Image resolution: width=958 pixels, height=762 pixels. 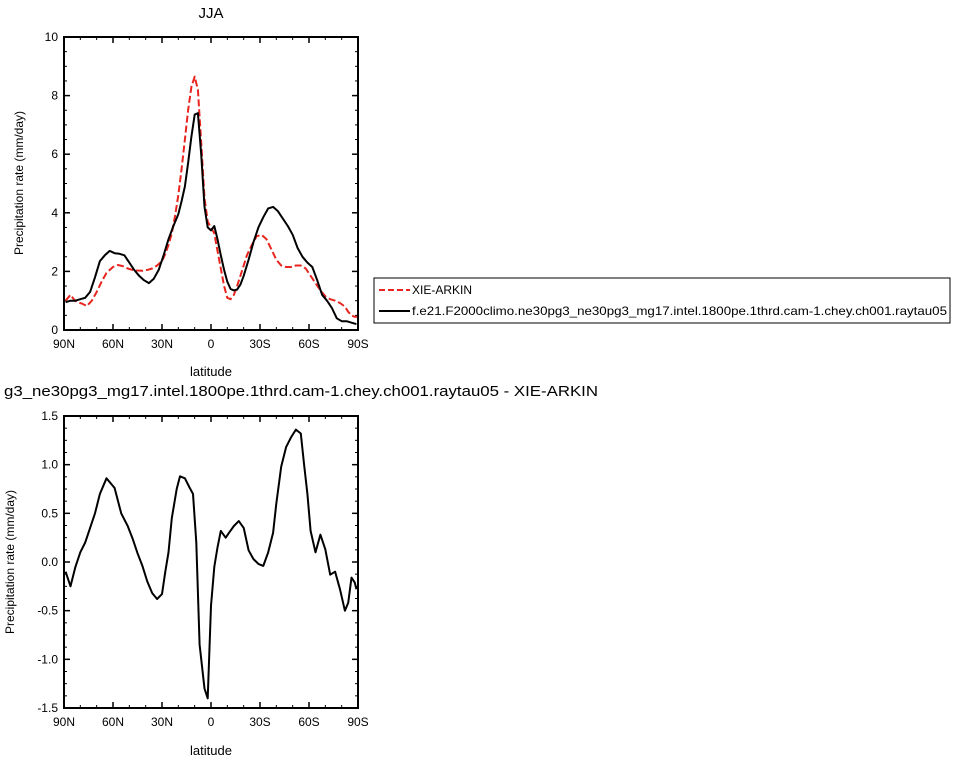 What do you see at coordinates (64, 344) in the screenshot?
I see `top-x-tick-label: 90N` at bounding box center [64, 344].